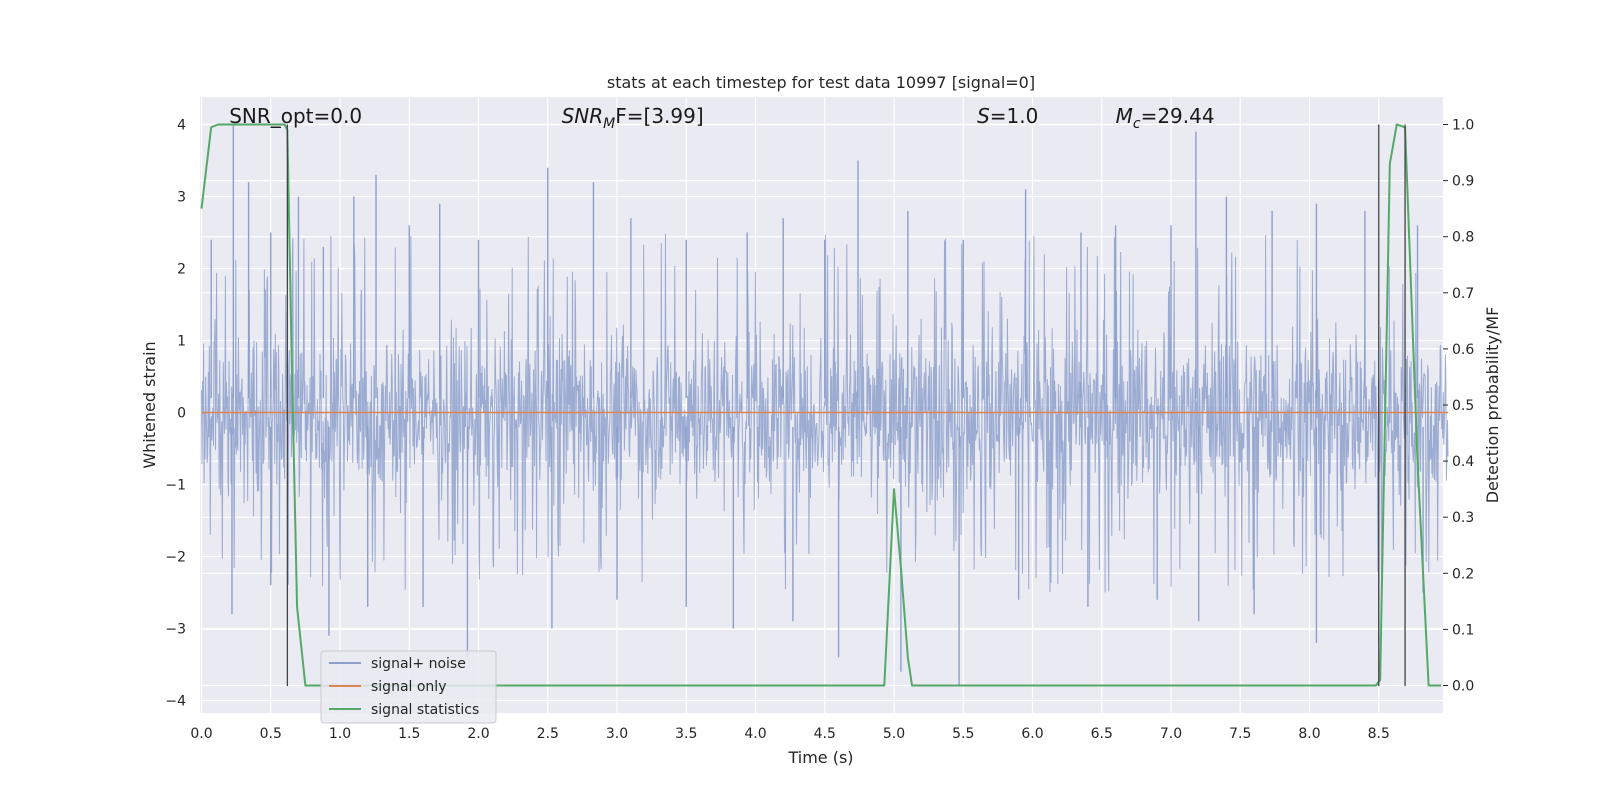 The height and width of the screenshot is (800, 1600). I want to click on x-tick-label-4: 2.0, so click(478, 734).